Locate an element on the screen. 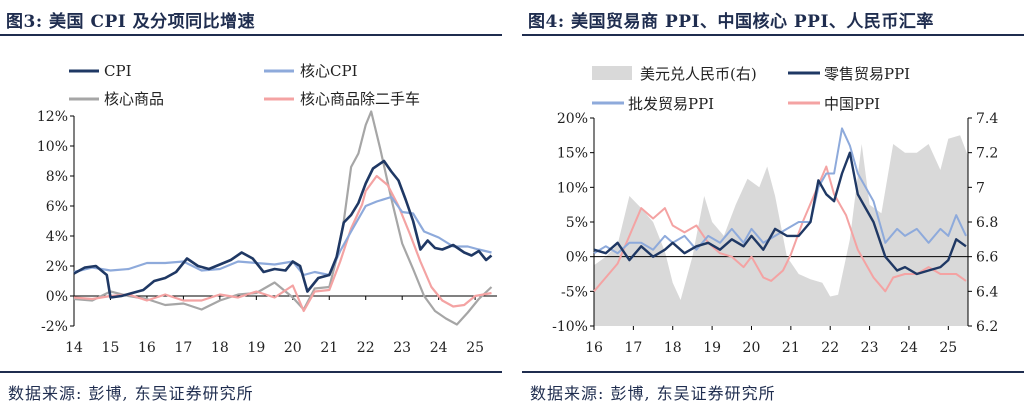 This screenshot has width=1024, height=410. legend-label: 核心商品除二手车 is located at coordinates (360, 99).